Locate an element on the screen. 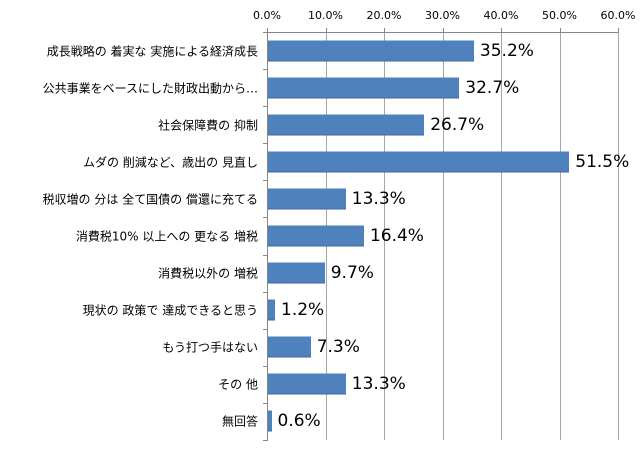 This screenshot has width=640, height=455. x-tick-label: 40.0% is located at coordinates (501, 15).